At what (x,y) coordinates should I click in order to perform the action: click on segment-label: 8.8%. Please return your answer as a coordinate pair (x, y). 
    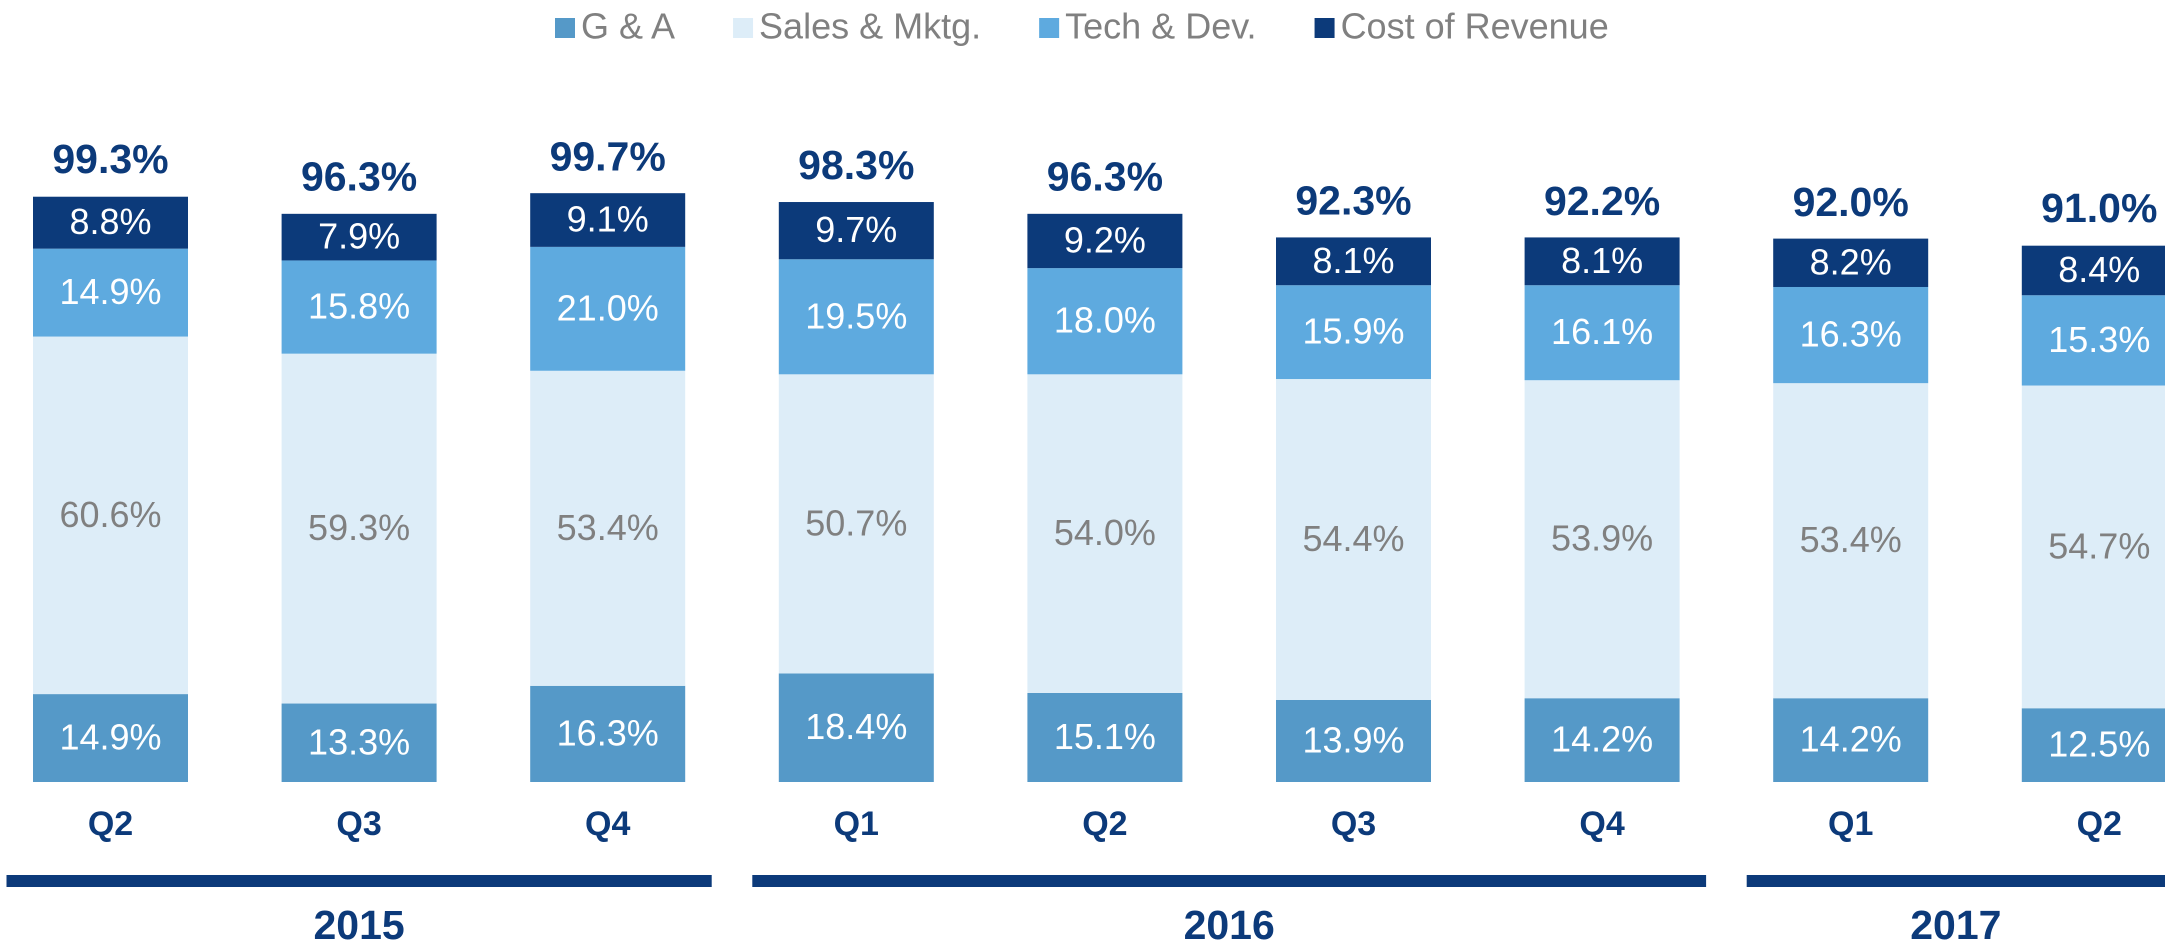
    Looking at the image, I should click on (110, 221).